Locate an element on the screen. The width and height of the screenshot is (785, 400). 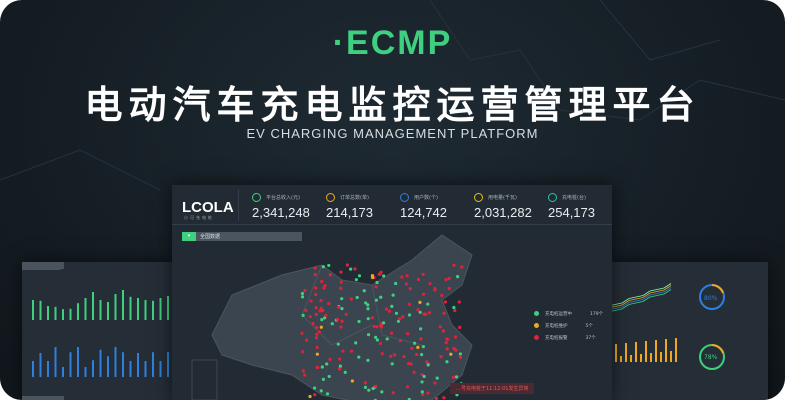
left-stats-panel is located at coordinates (102, 331).